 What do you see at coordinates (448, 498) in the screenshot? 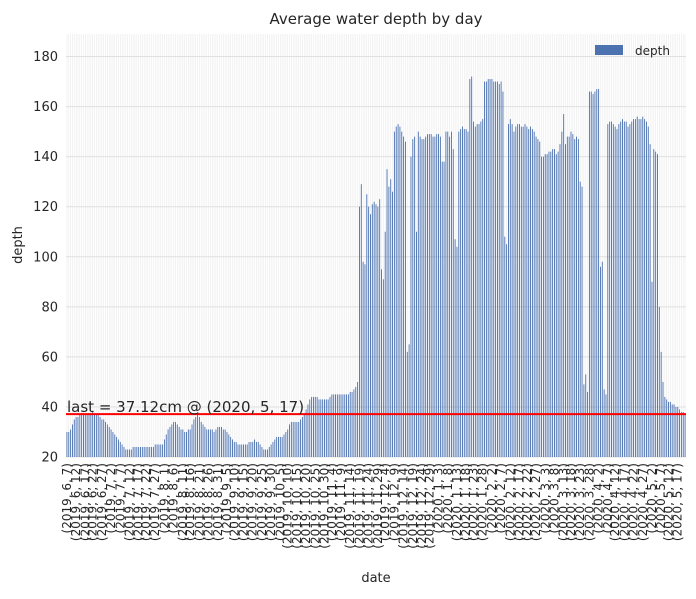
I see `x-tick-label: (2020, 1, 8)` at bounding box center [448, 498].